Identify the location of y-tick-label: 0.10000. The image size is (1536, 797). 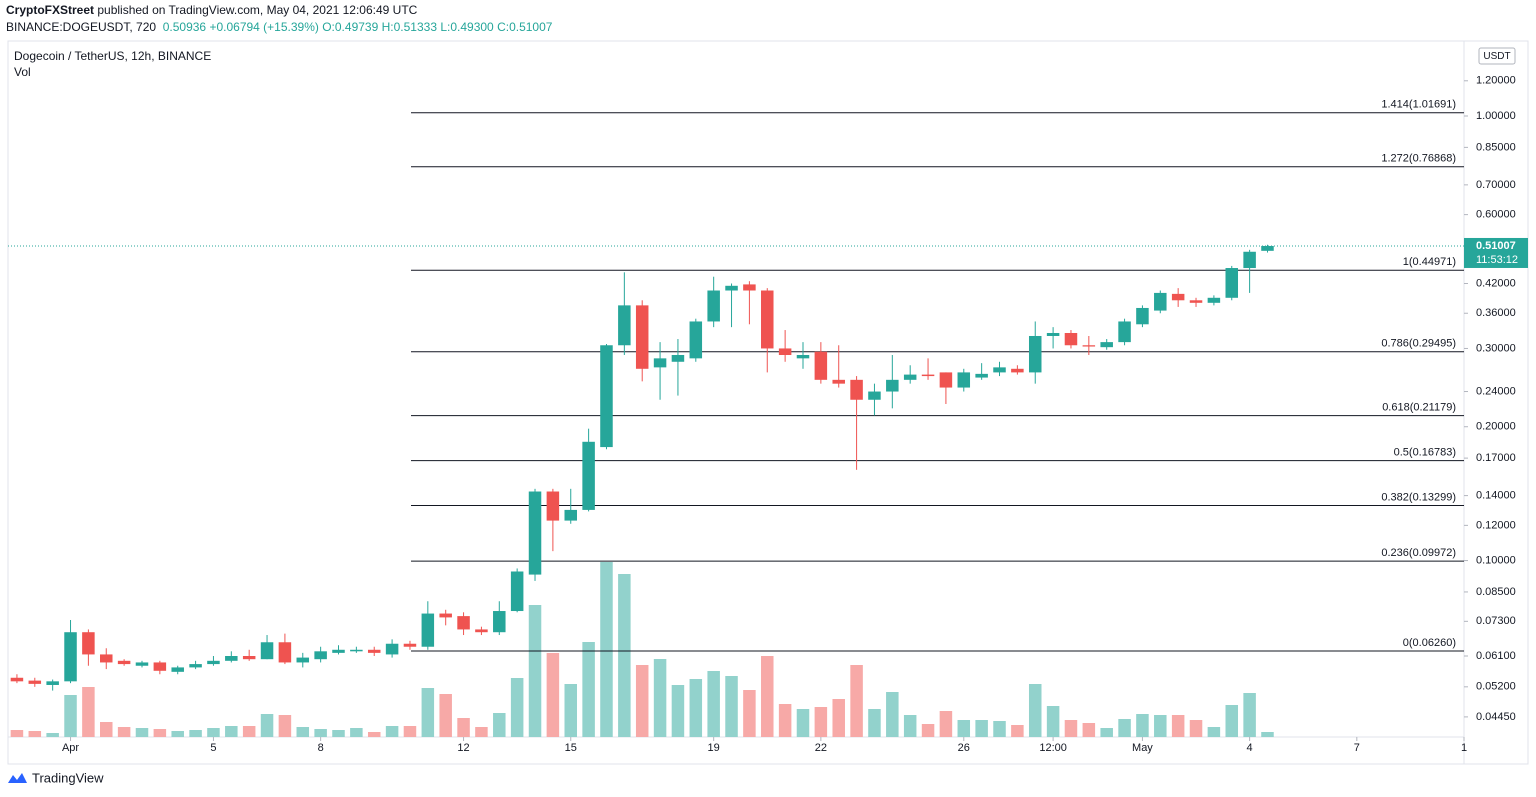
(1496, 560).